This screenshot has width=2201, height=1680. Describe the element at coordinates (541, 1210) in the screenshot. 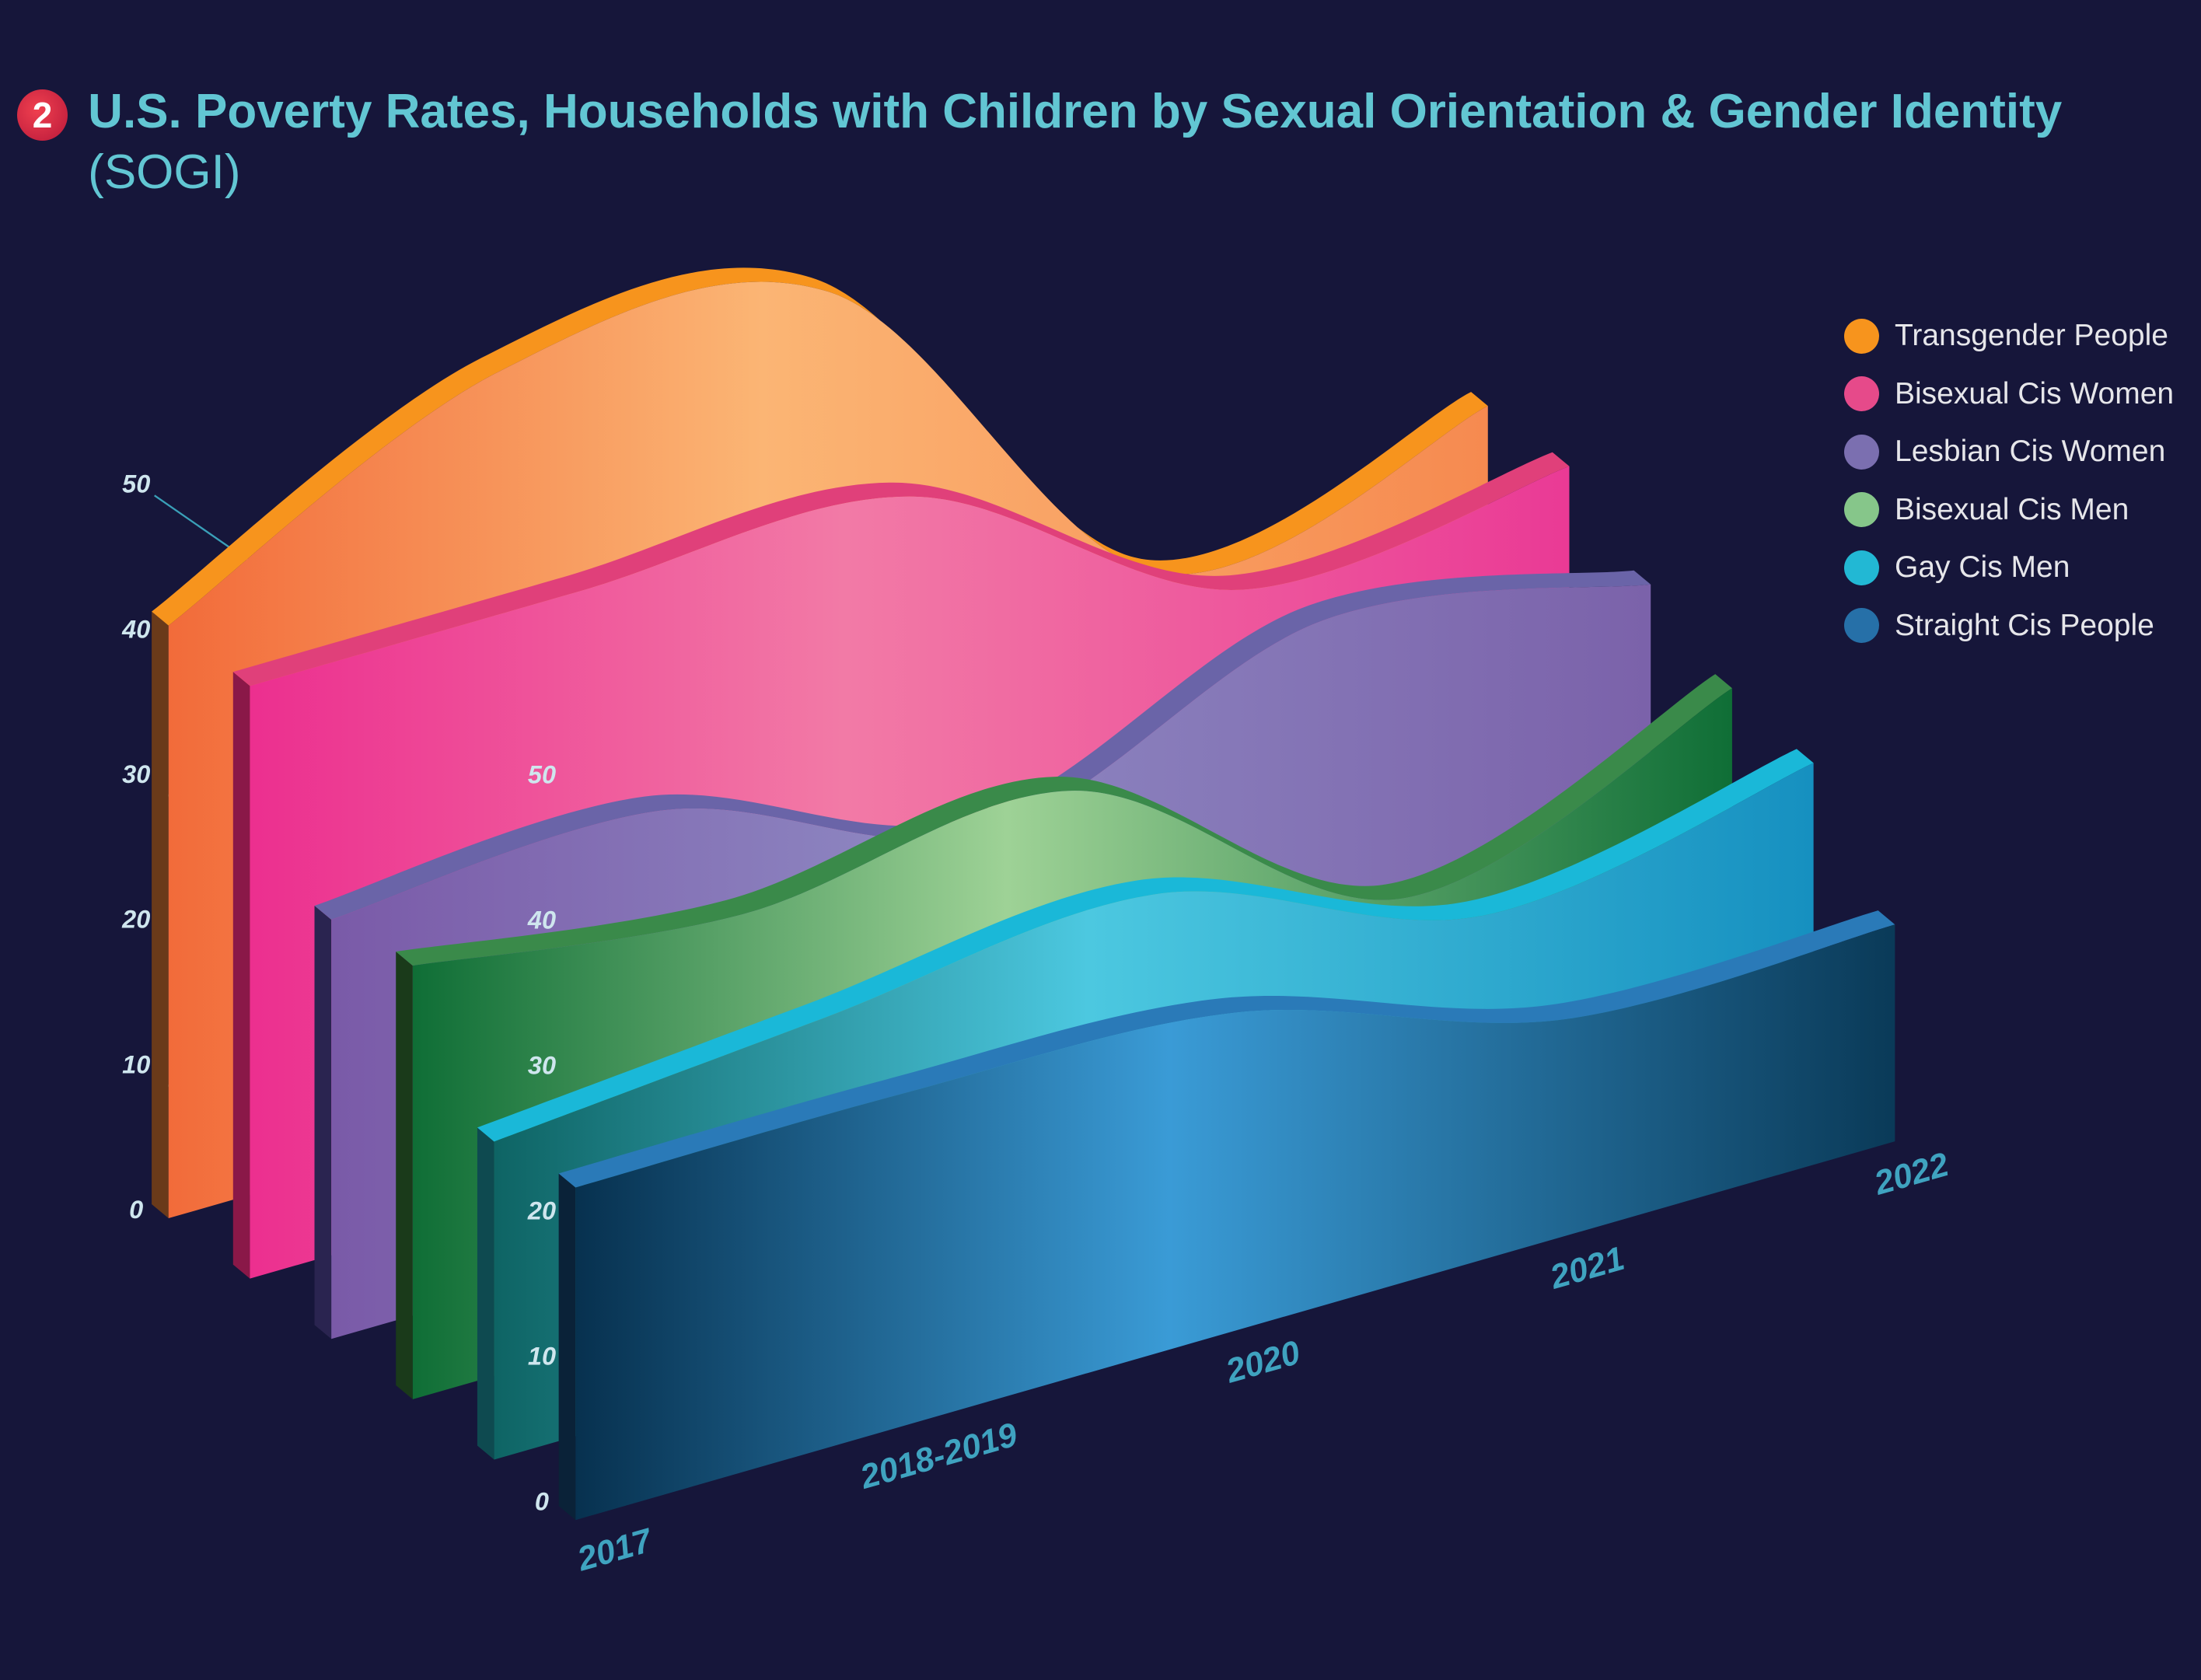

I see `y-tick-label-front: 20` at that location.